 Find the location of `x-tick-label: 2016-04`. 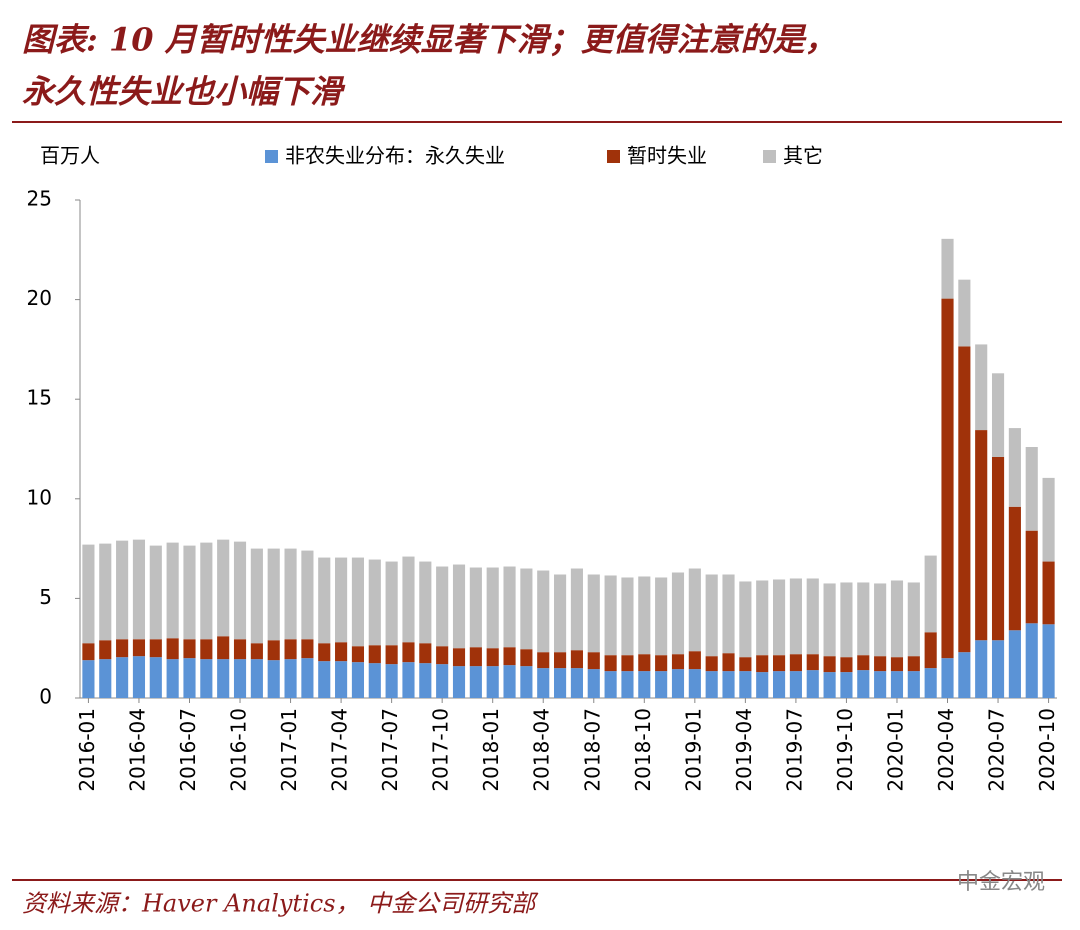

x-tick-label: 2016-04 is located at coordinates (137, 750).